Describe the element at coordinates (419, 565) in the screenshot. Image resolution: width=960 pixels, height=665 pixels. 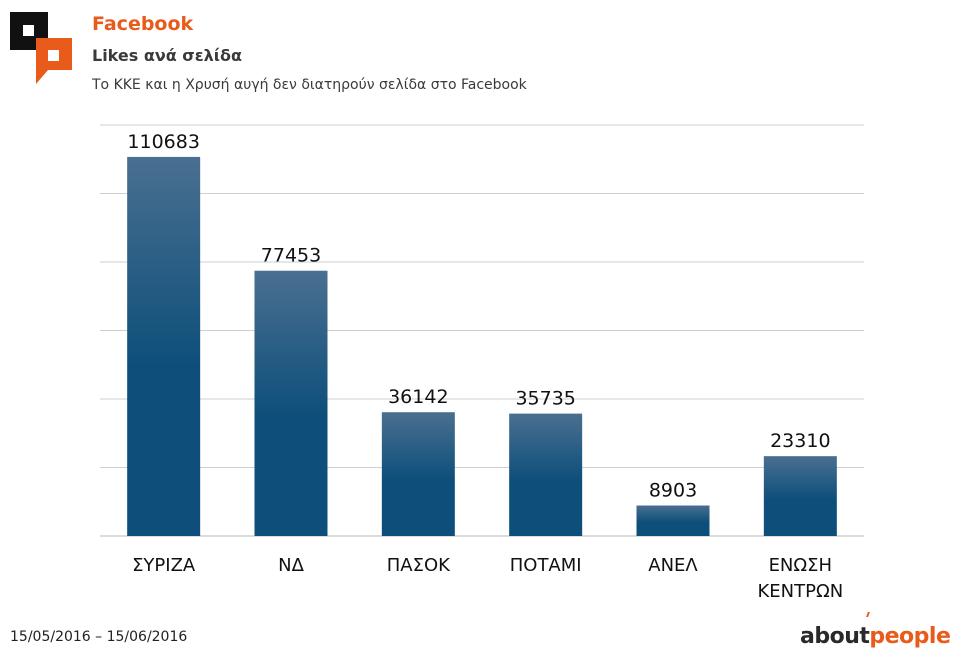
I see `category-label: ΠΑΣΟΚ` at that location.